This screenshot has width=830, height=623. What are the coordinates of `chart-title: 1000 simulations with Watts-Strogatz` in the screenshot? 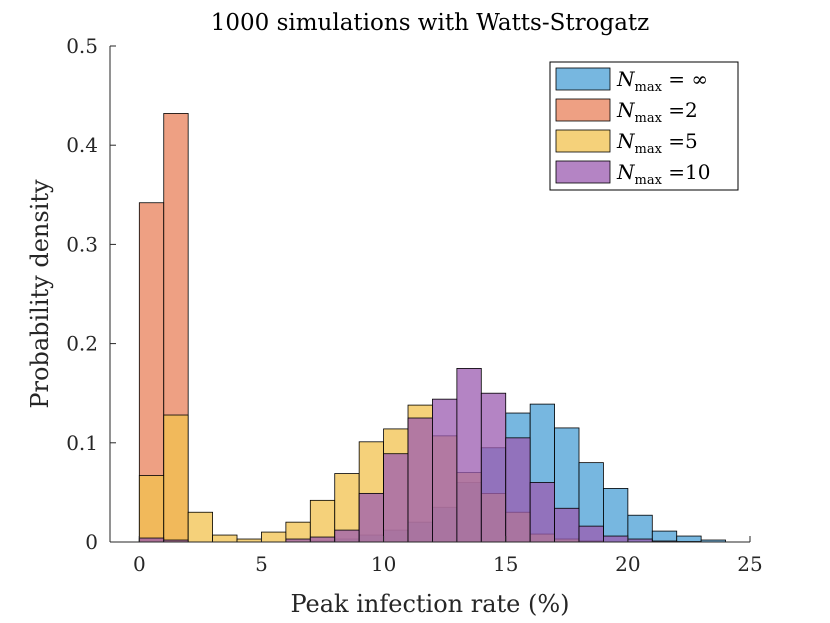 It's located at (430, 23).